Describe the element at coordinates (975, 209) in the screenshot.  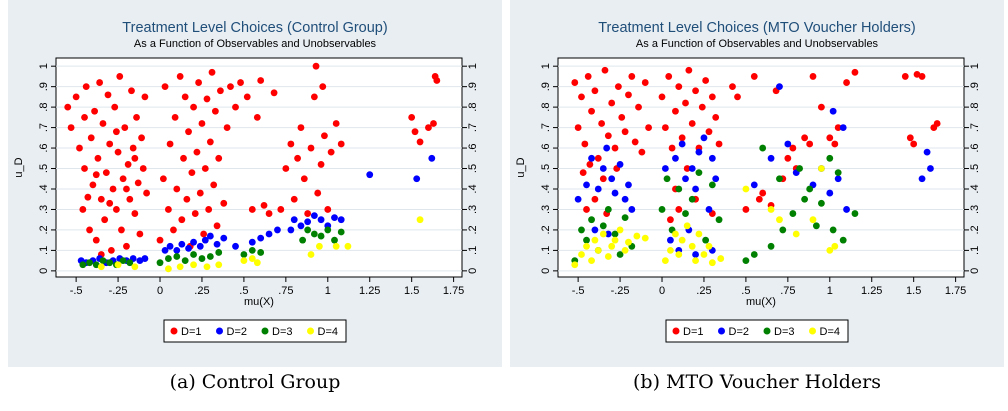
I see `y-tick-label-right: .3` at that location.